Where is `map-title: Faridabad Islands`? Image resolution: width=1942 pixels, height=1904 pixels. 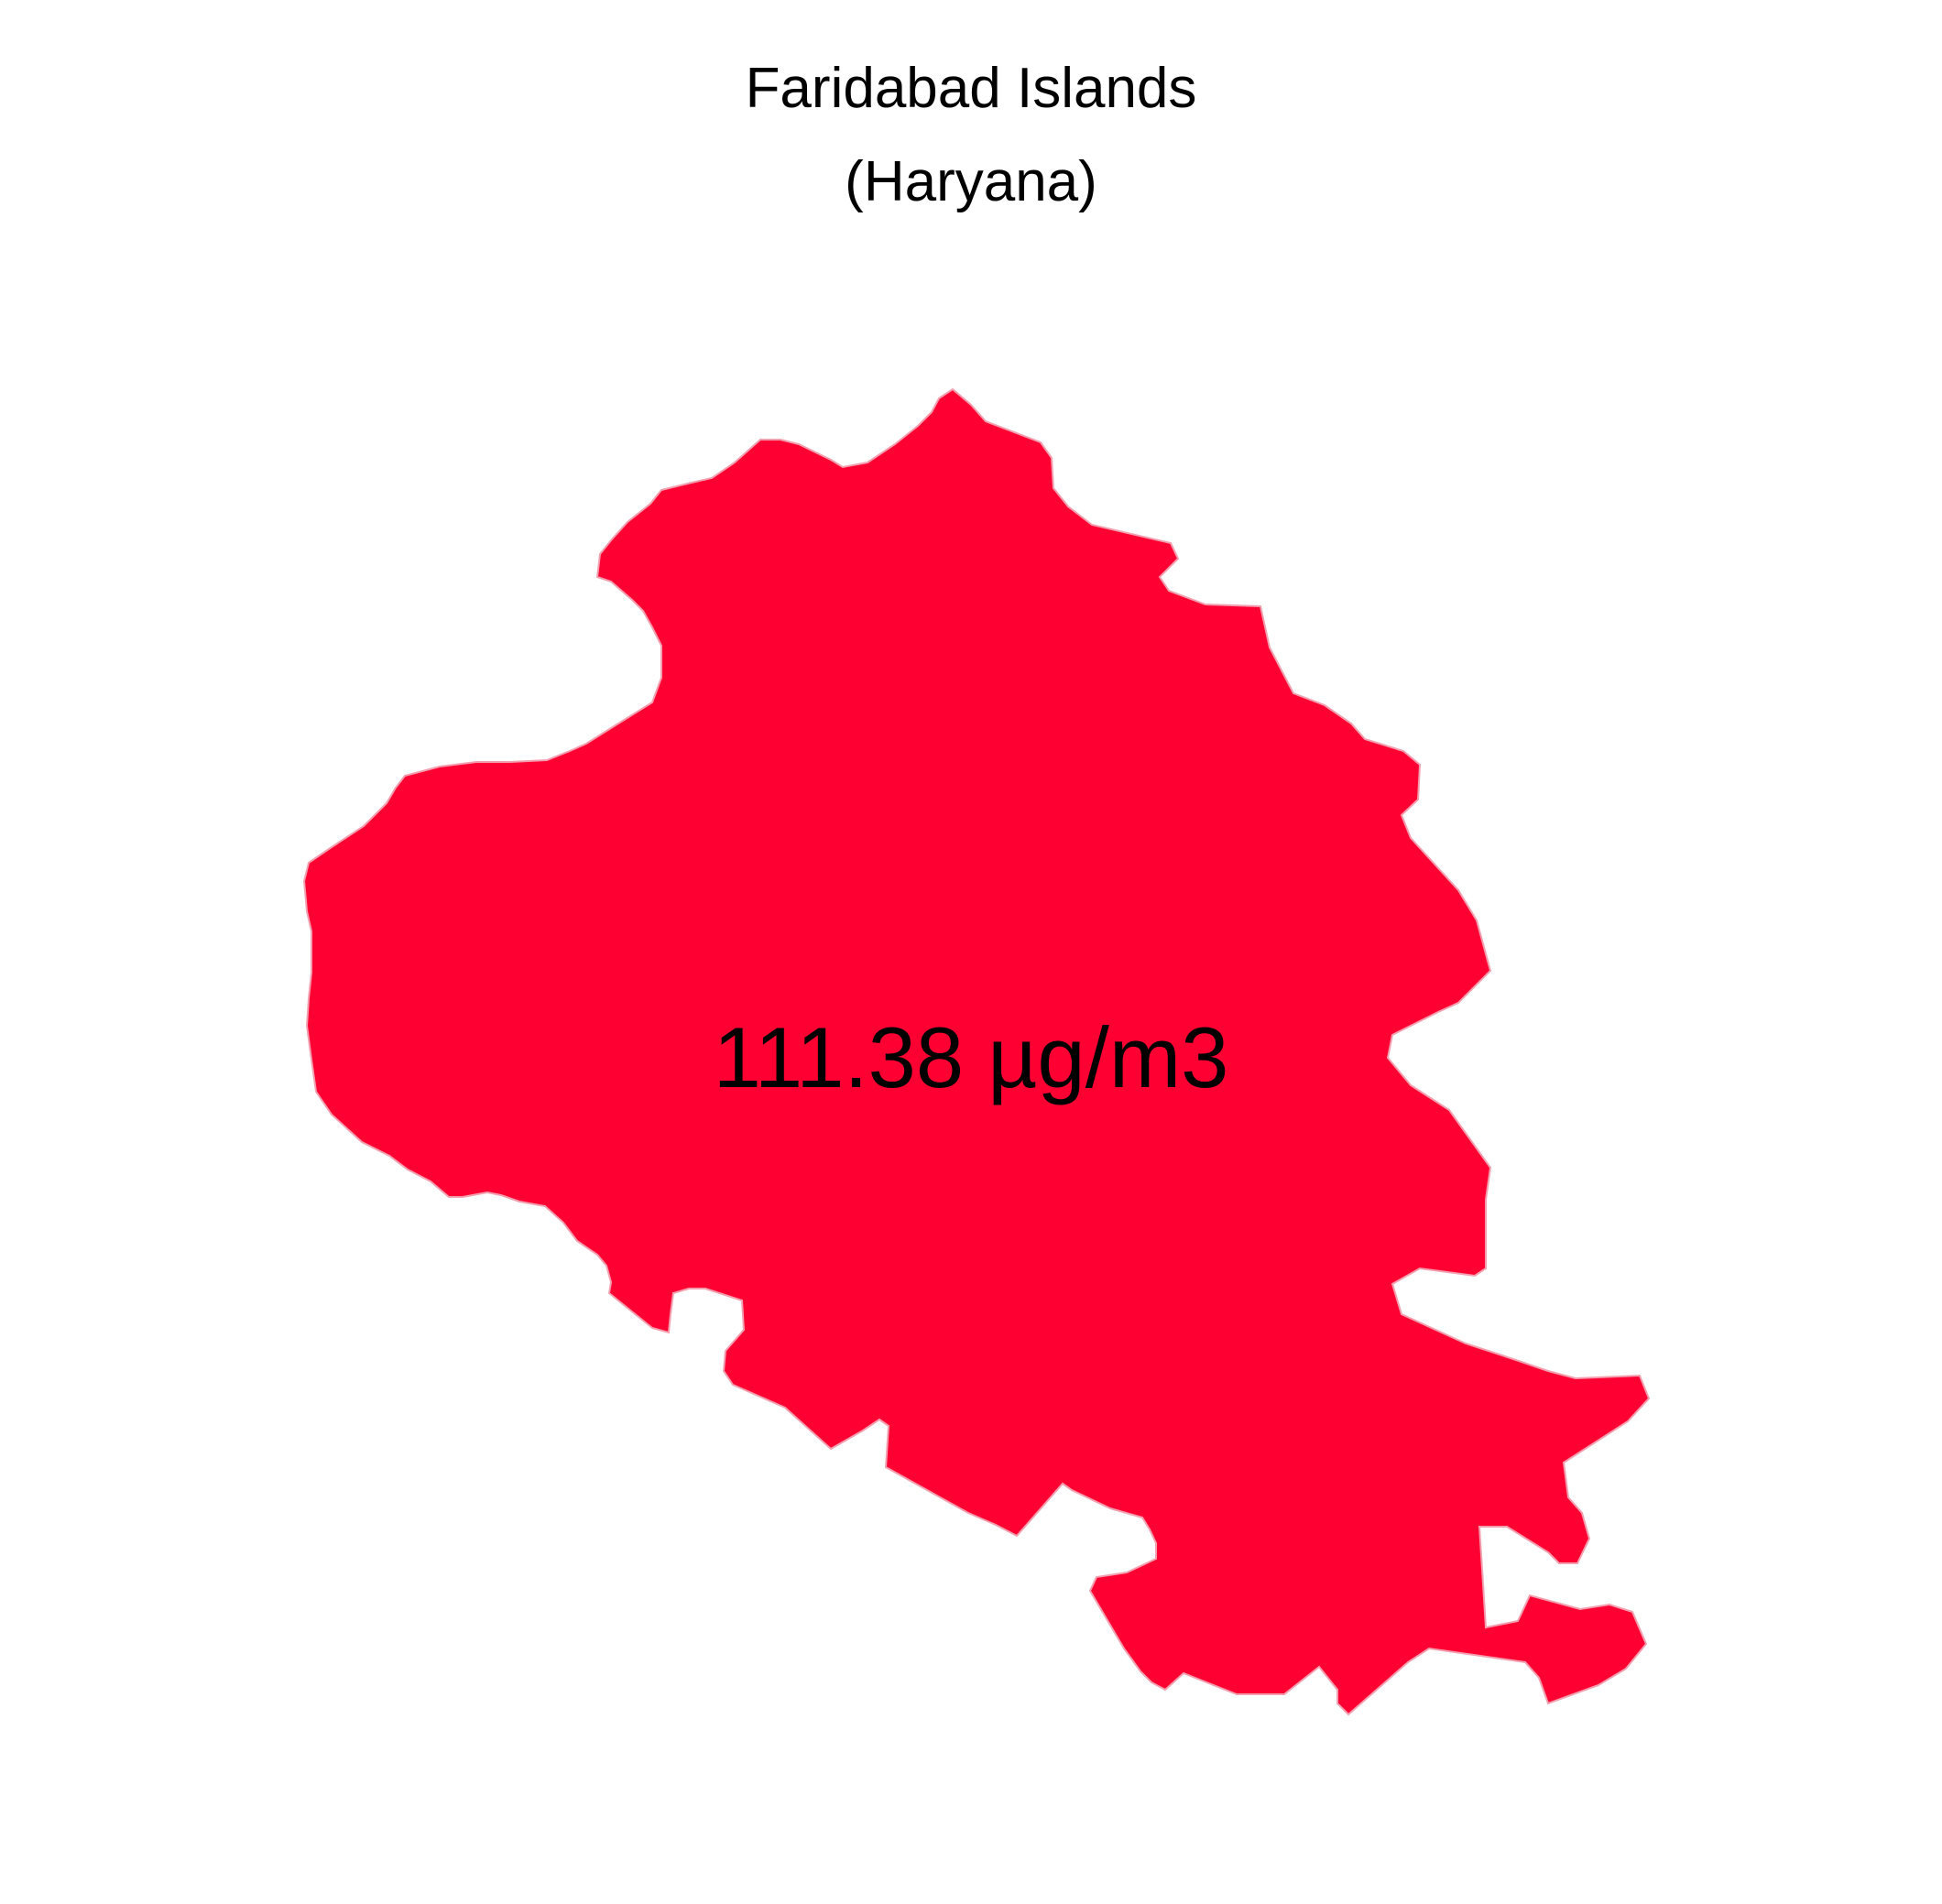 map-title: Faridabad Islands is located at coordinates (971, 88).